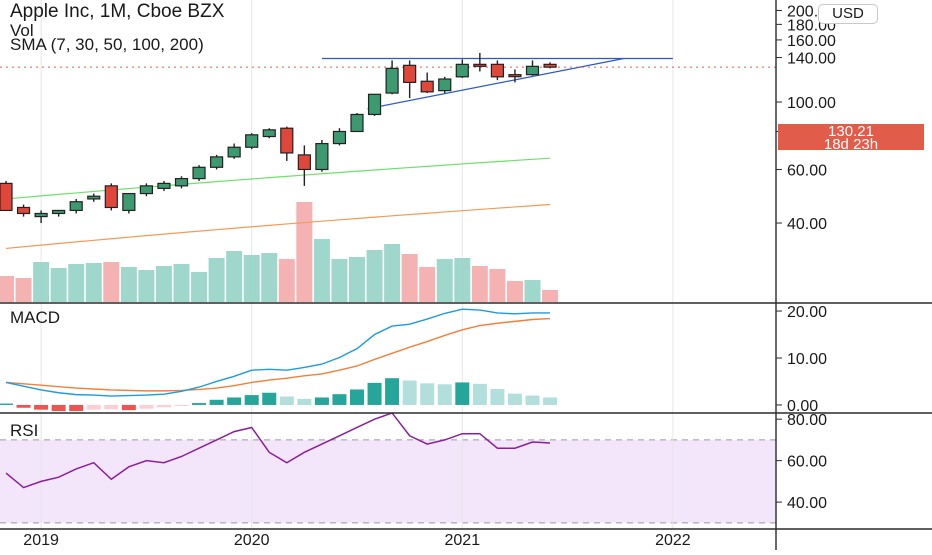 The image size is (932, 555). I want to click on macd-tick-label: 20.00, so click(807, 312).